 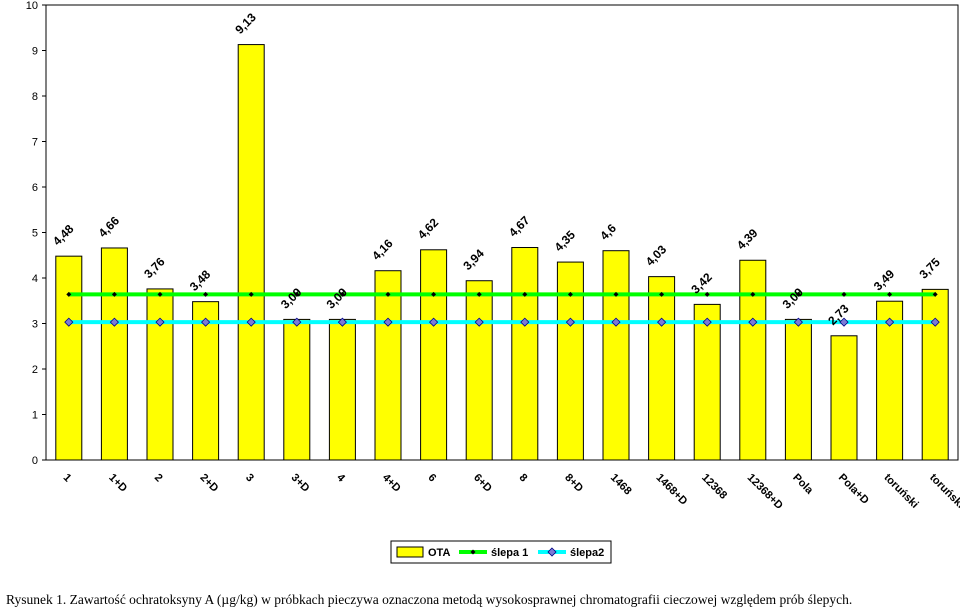 I want to click on x-tick-label: toruński, so click(x=900, y=491).